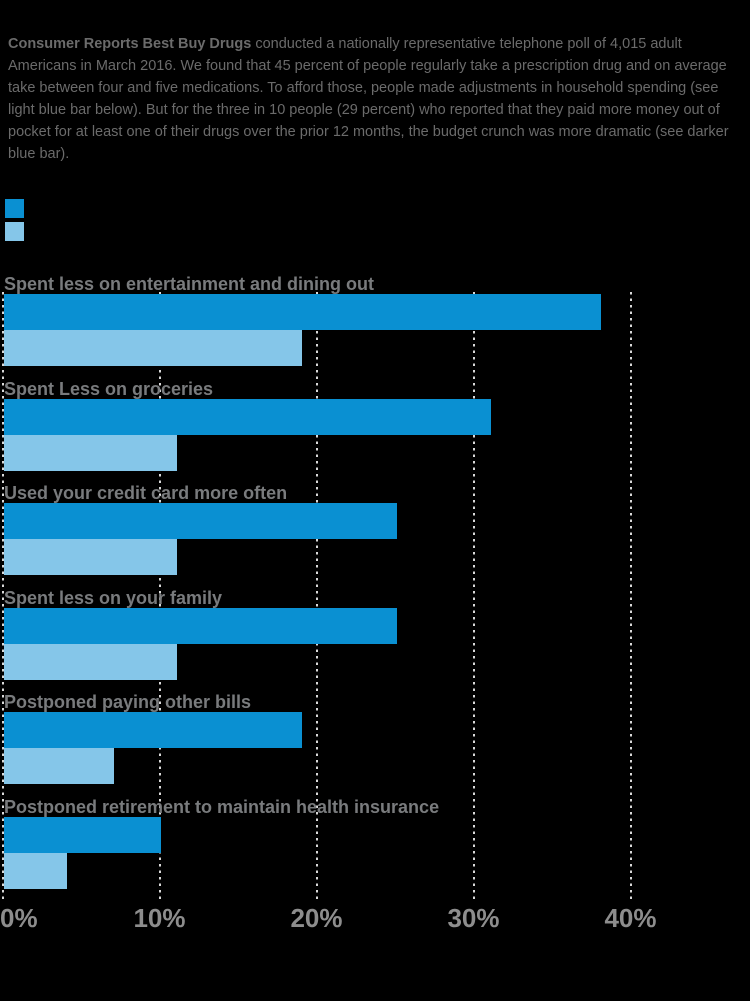  I want to click on category-label: Postponed paying other bills, so click(128, 702).